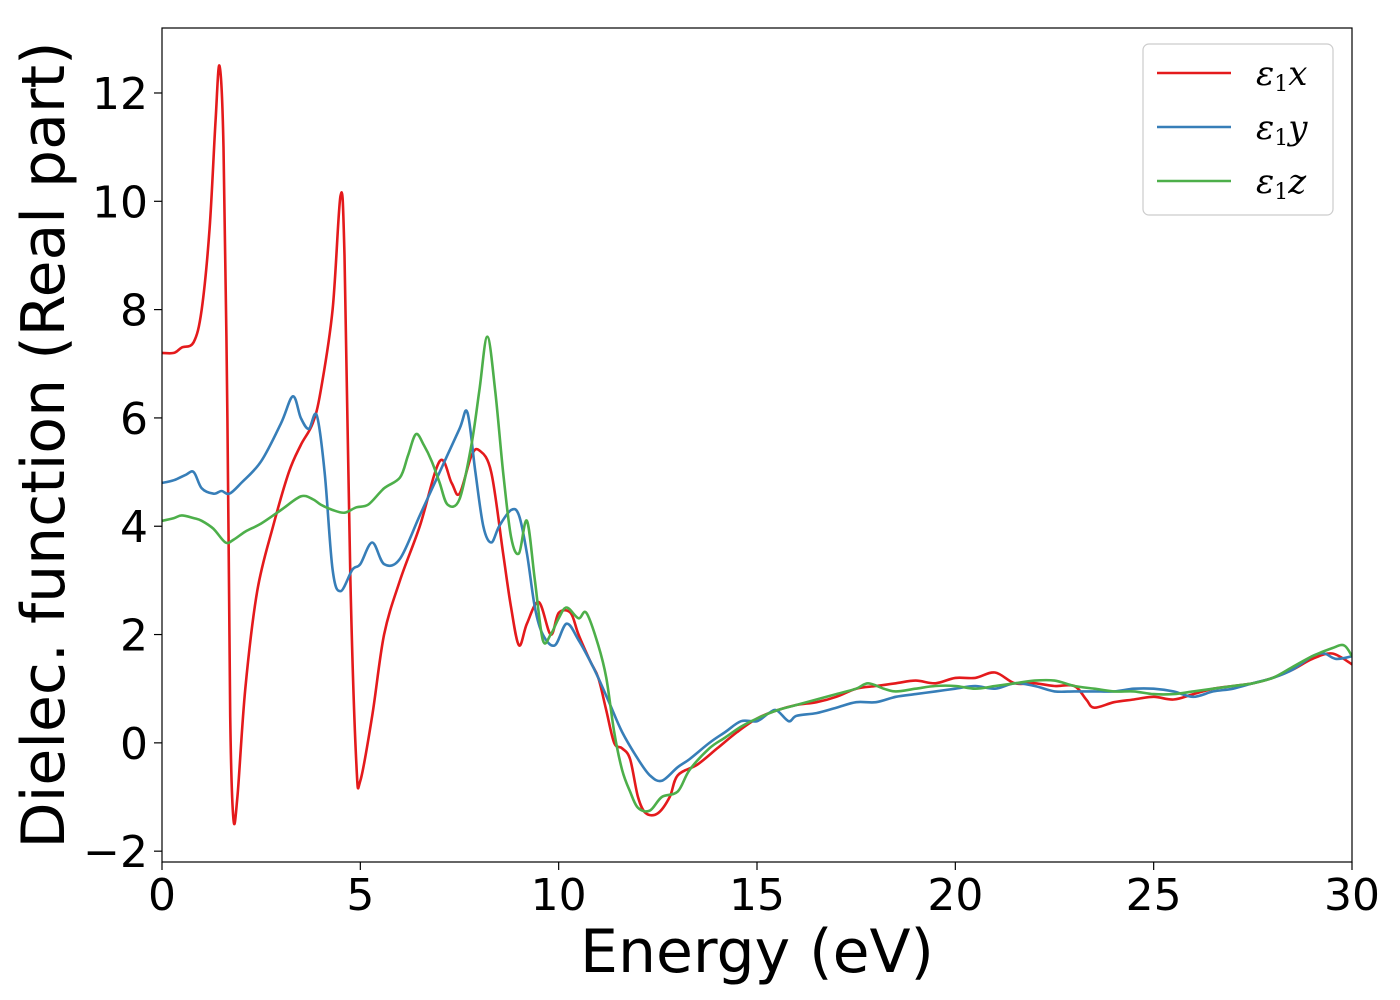 Image resolution: width=1400 pixels, height=1000 pixels. Describe the element at coordinates (115, 852) in the screenshot. I see `y-tick-label: −2` at that location.